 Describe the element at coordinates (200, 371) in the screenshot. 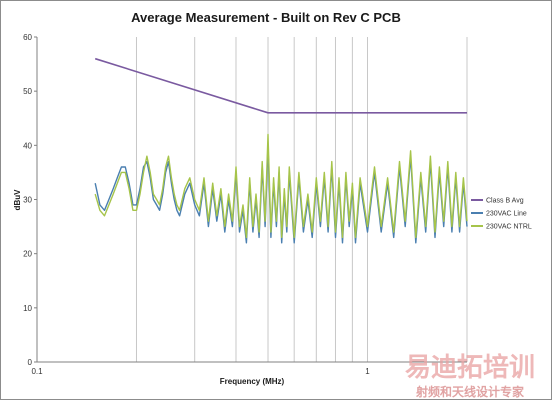

I see `x-tick-labels: 0.1 1` at that location.